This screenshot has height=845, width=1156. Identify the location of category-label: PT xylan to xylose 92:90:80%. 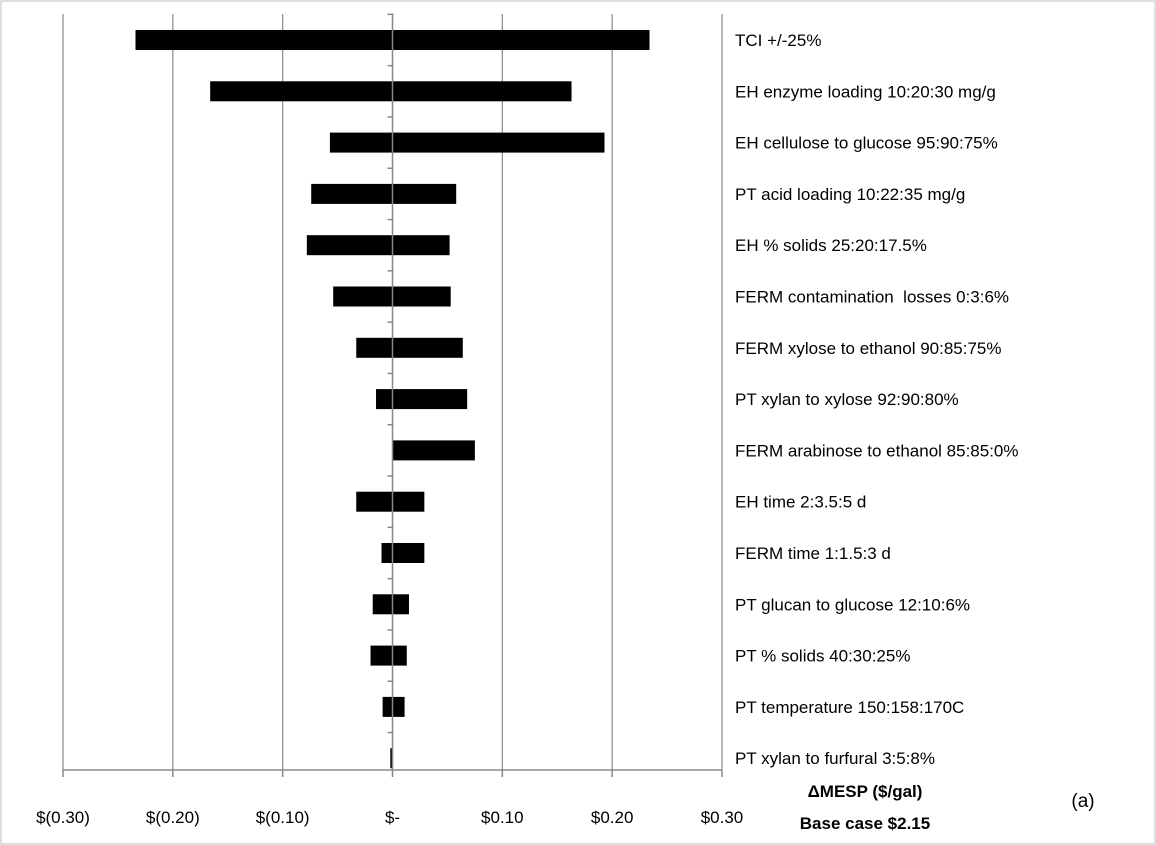
(847, 399).